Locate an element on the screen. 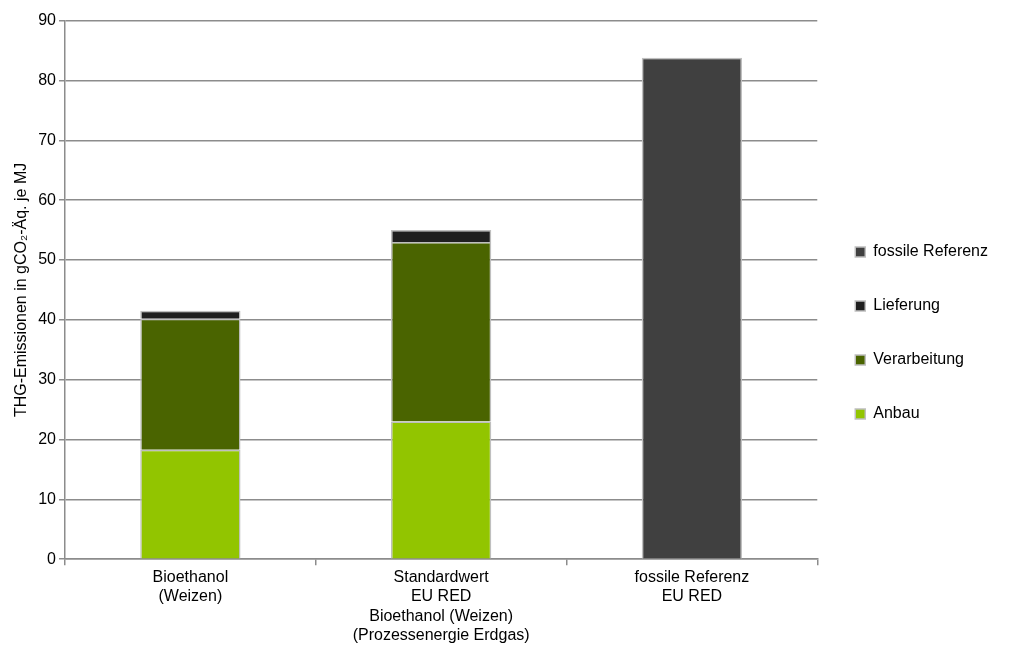  y-tick-label: 70 is located at coordinates (47, 139).